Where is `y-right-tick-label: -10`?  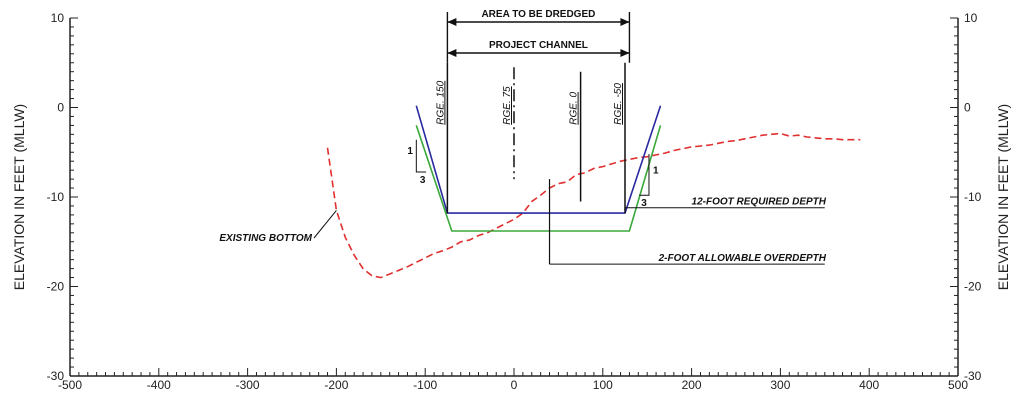
y-right-tick-label: -10 is located at coordinates (973, 197).